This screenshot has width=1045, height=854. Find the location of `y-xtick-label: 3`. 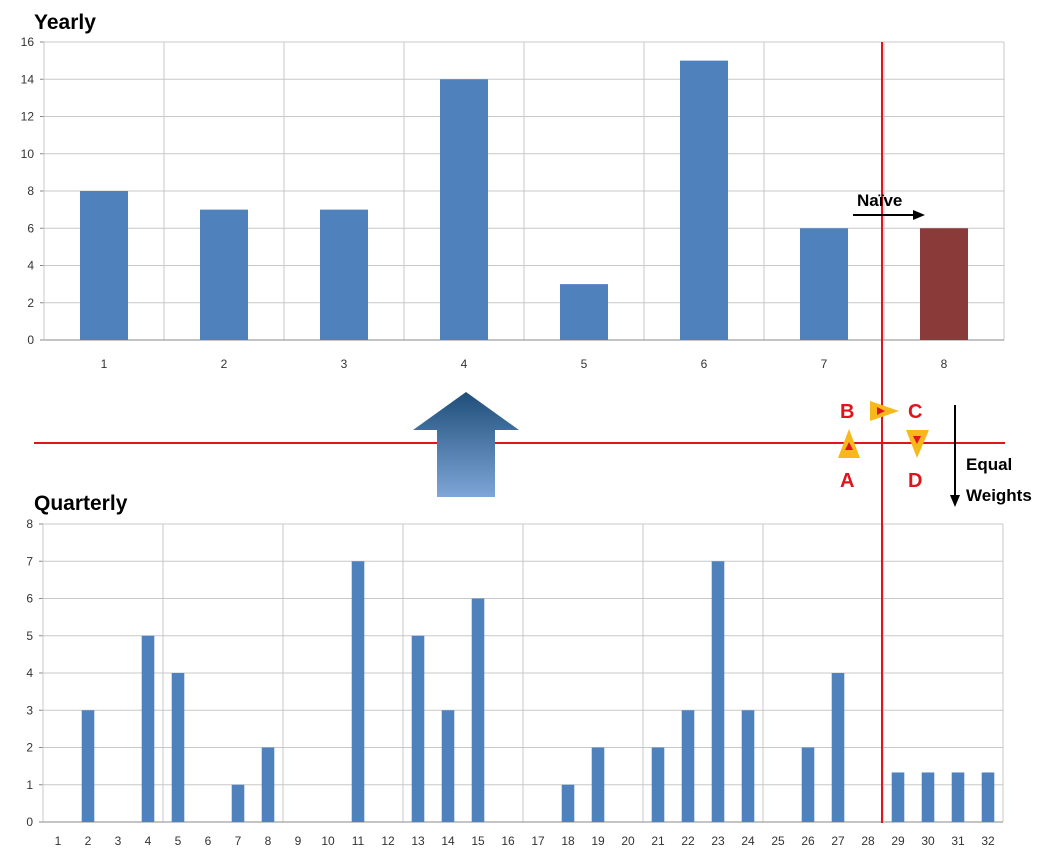

y-xtick-label: 3 is located at coordinates (344, 364).